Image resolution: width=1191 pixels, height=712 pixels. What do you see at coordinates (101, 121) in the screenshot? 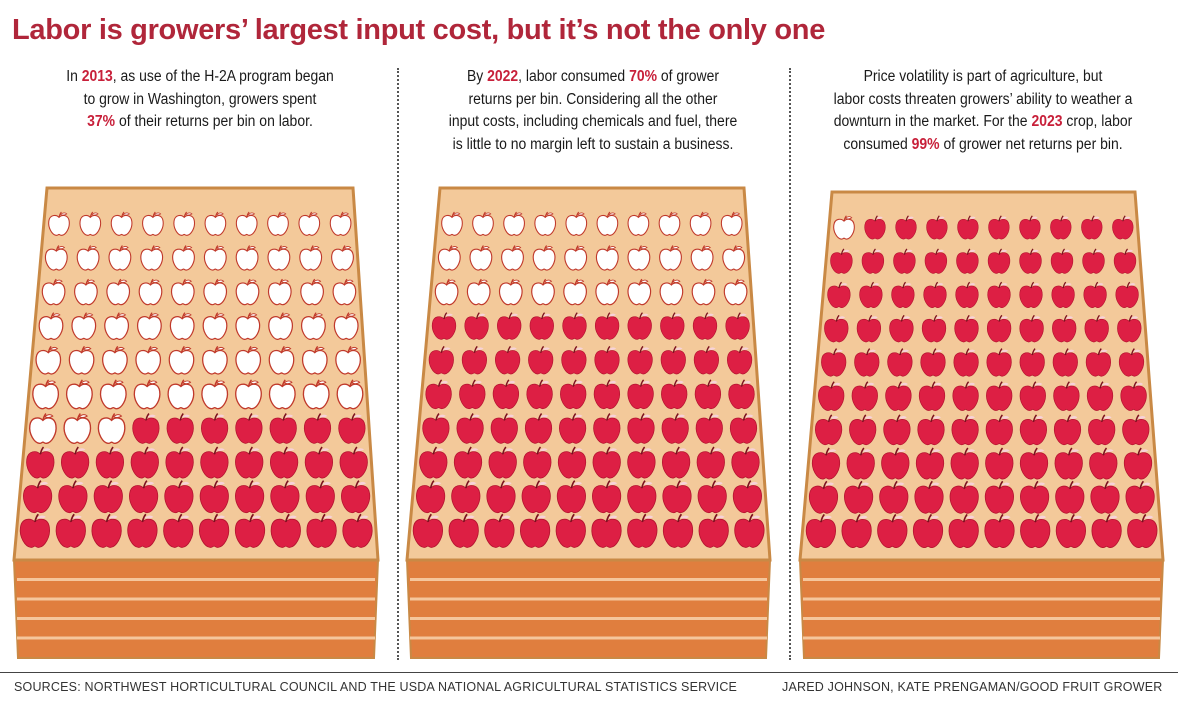
I see `highlight-value: 37%` at bounding box center [101, 121].